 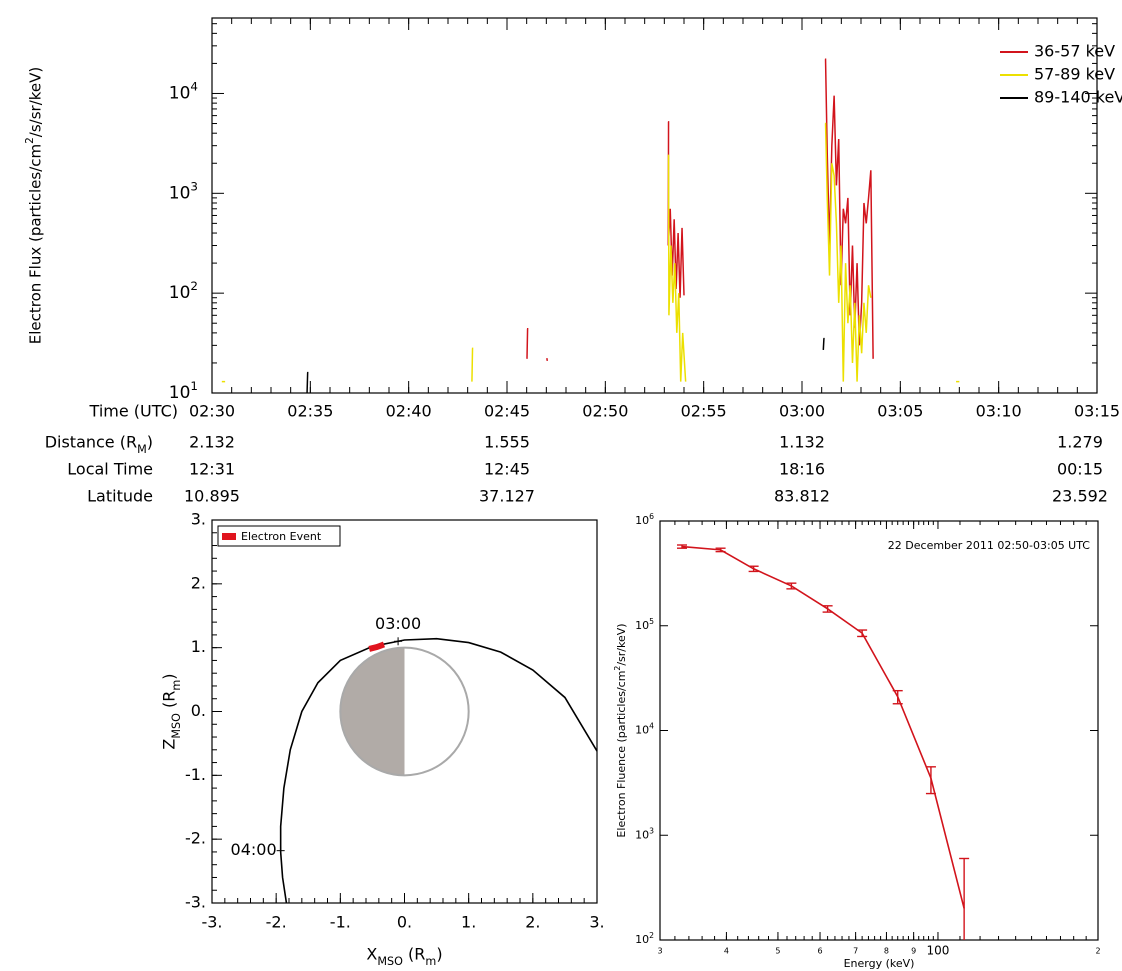 I want to click on y-tick-label: -2., so click(x=195, y=838).